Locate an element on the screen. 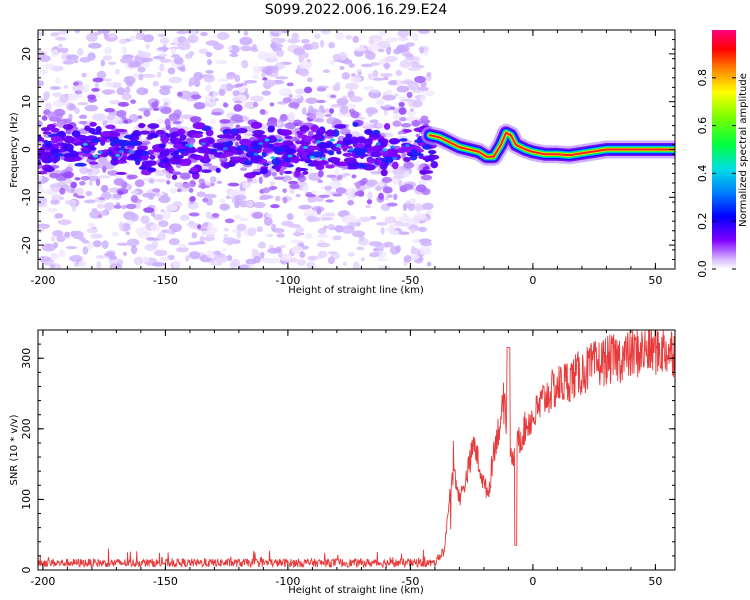 The width and height of the screenshot is (750, 600). snr-y-tick-label: 200 is located at coordinates (26, 428).